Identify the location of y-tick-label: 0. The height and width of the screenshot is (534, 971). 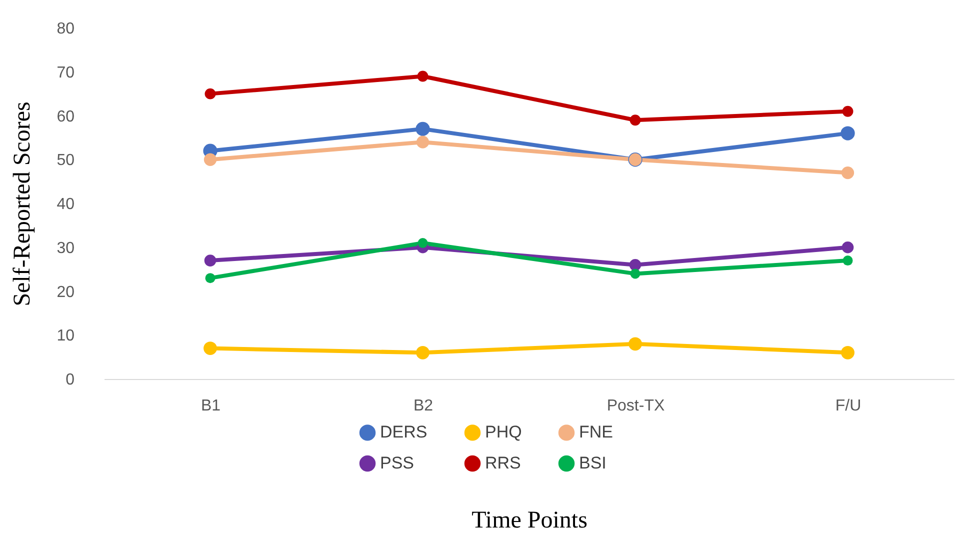
(70, 380).